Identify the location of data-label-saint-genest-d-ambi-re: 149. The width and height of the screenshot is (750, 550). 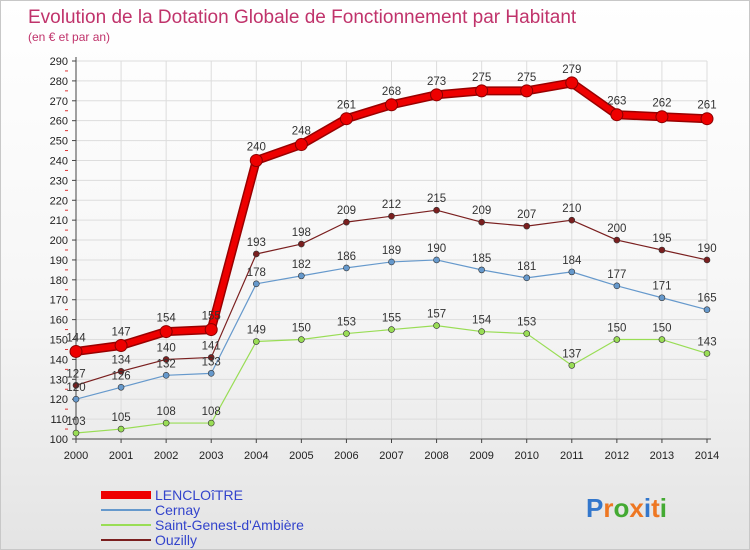
(256, 331).